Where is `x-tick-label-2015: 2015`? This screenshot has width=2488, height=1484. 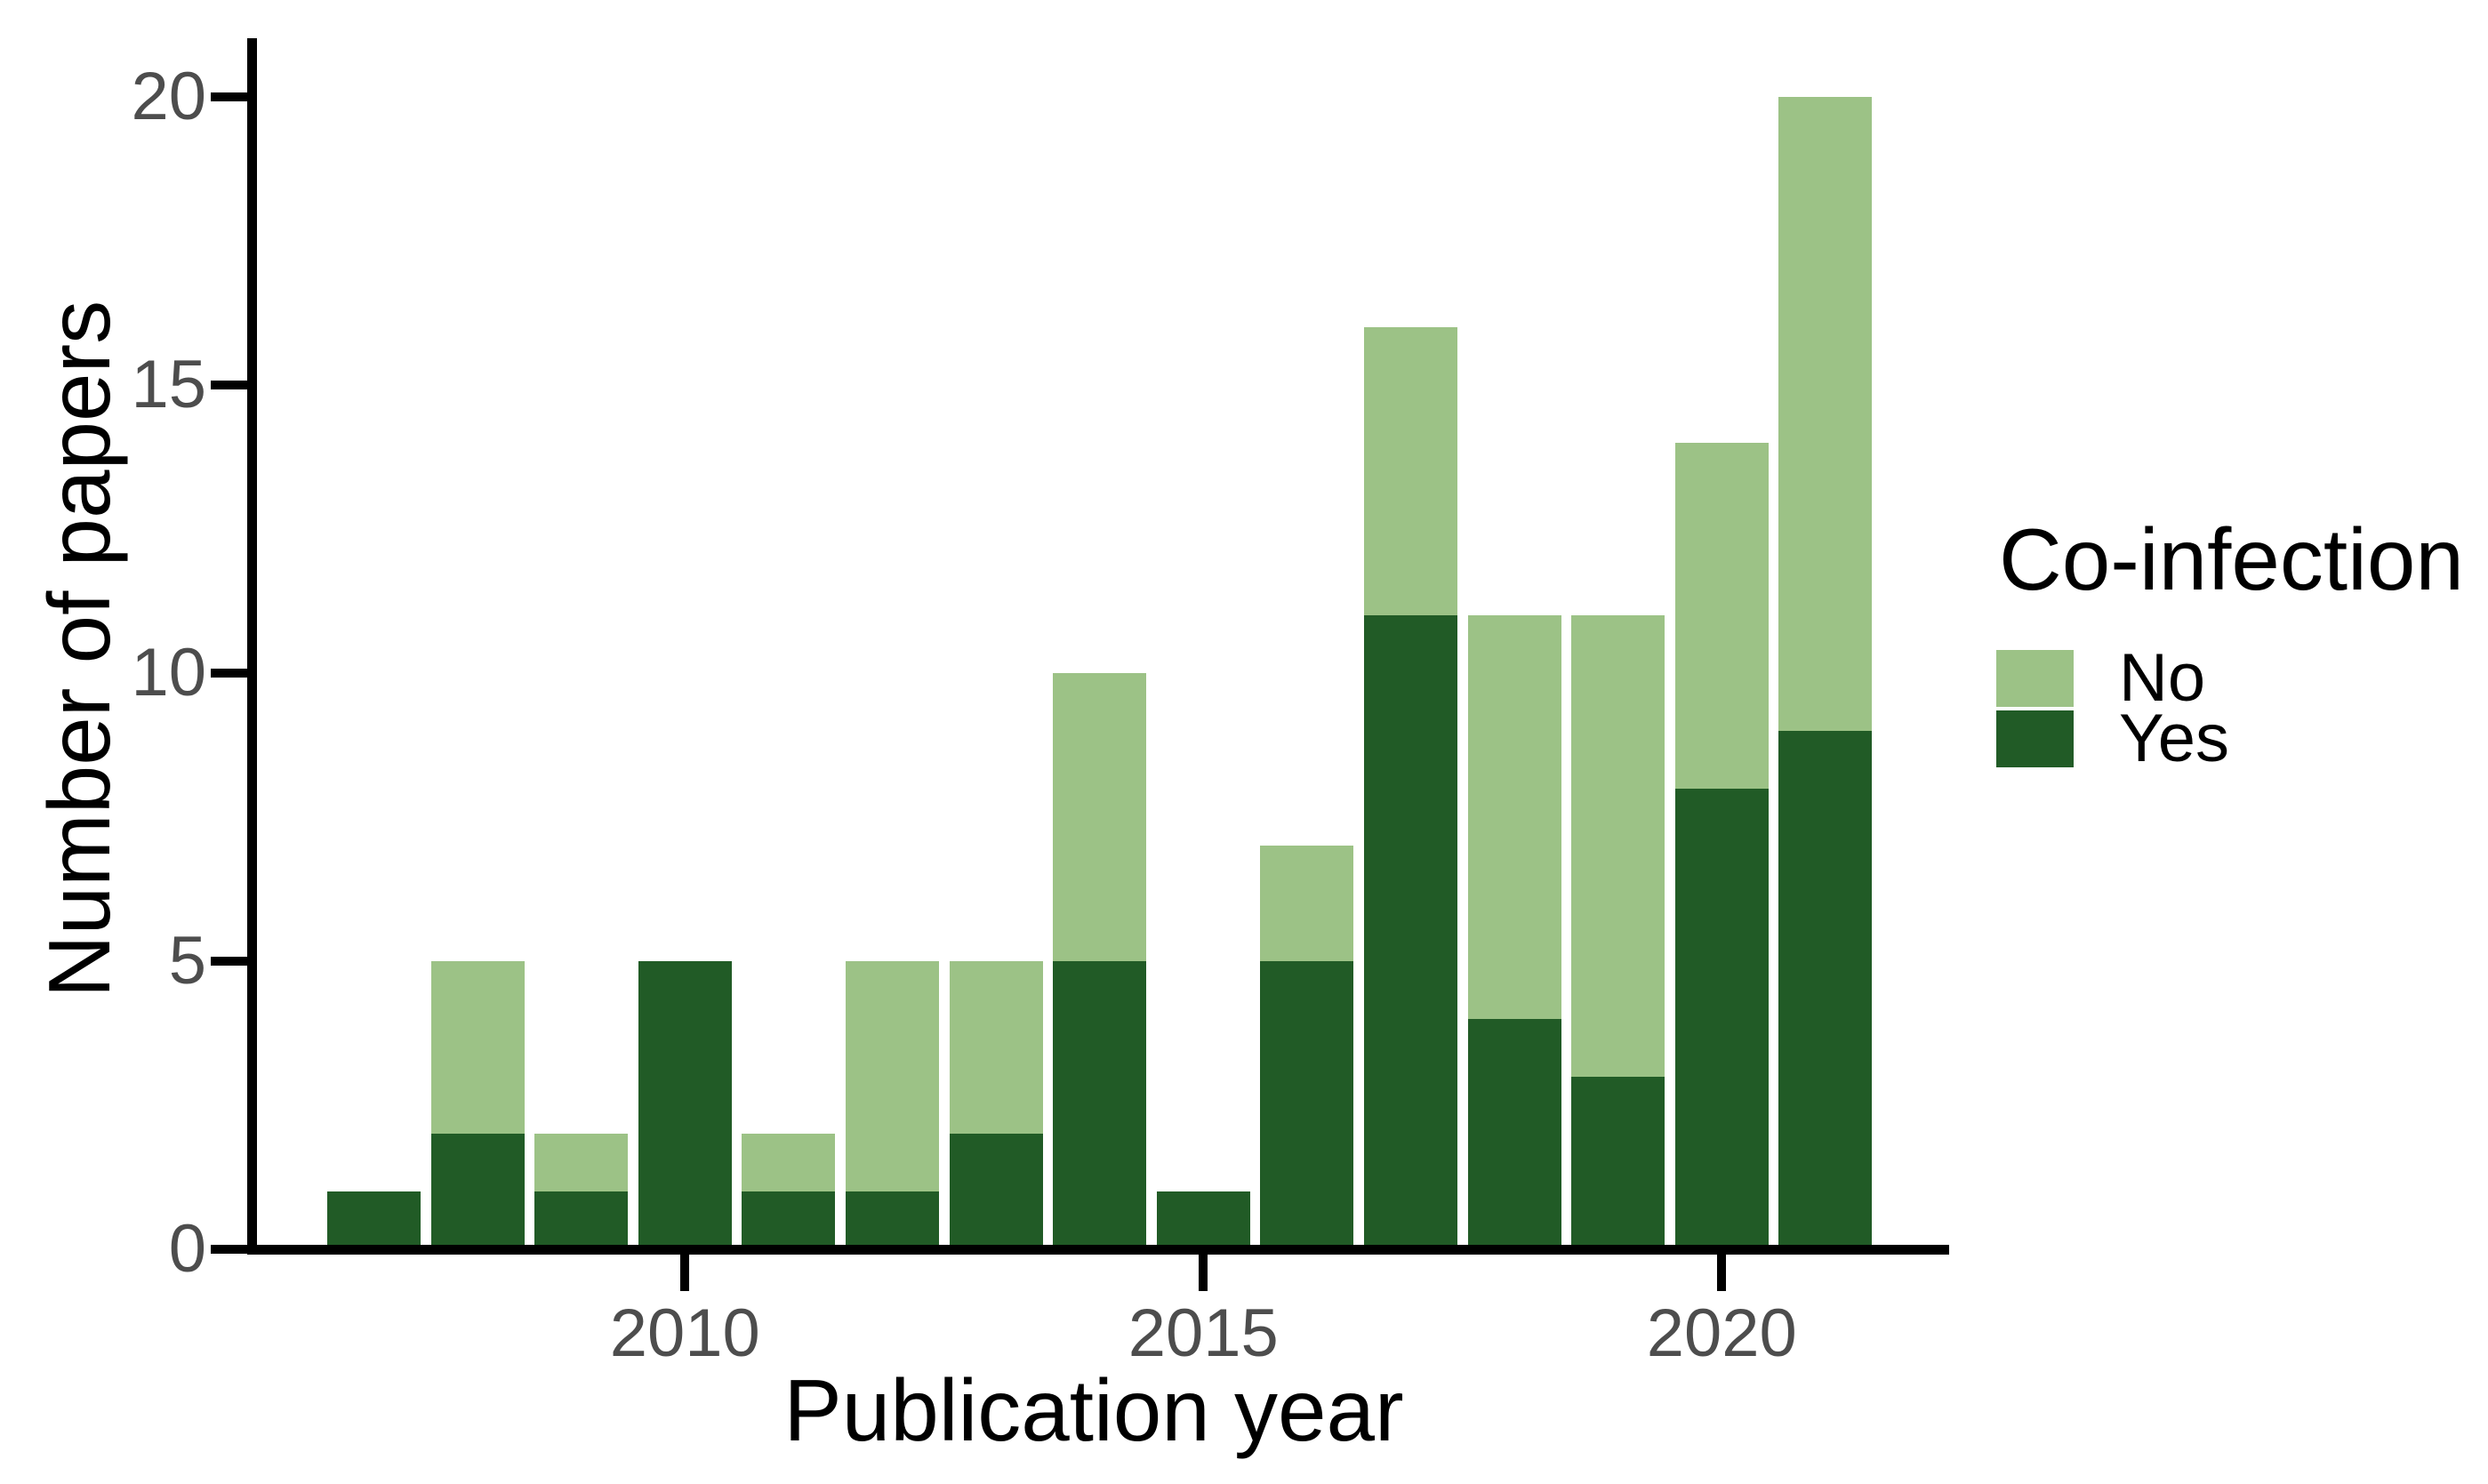
x-tick-label-2015: 2015 is located at coordinates (1203, 1333).